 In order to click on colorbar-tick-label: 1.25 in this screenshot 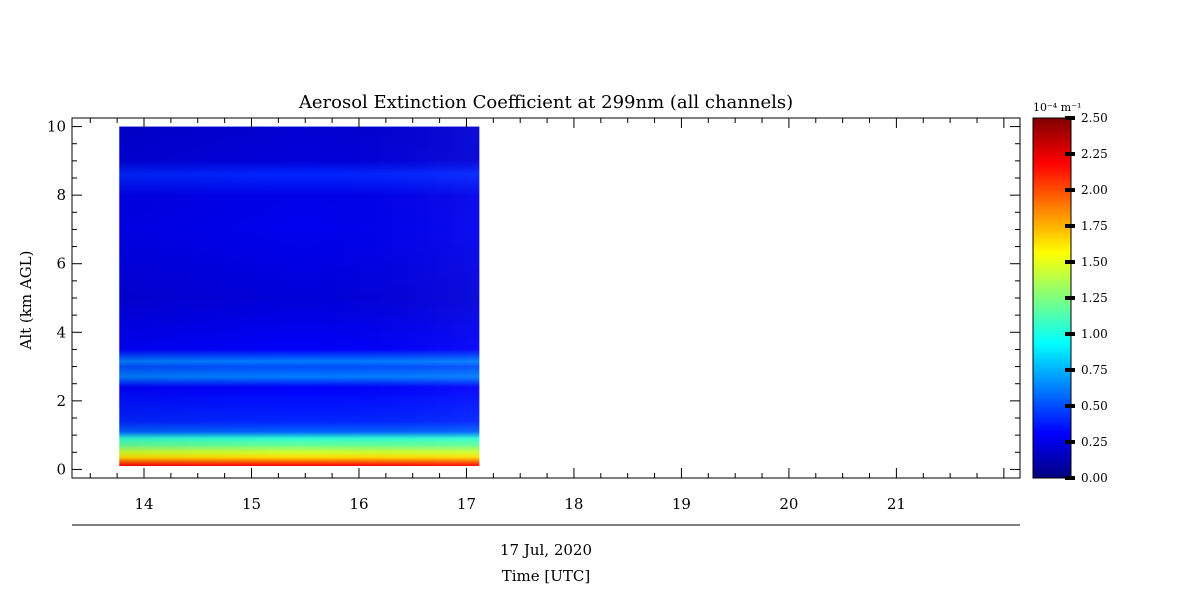, I will do `click(1094, 298)`.